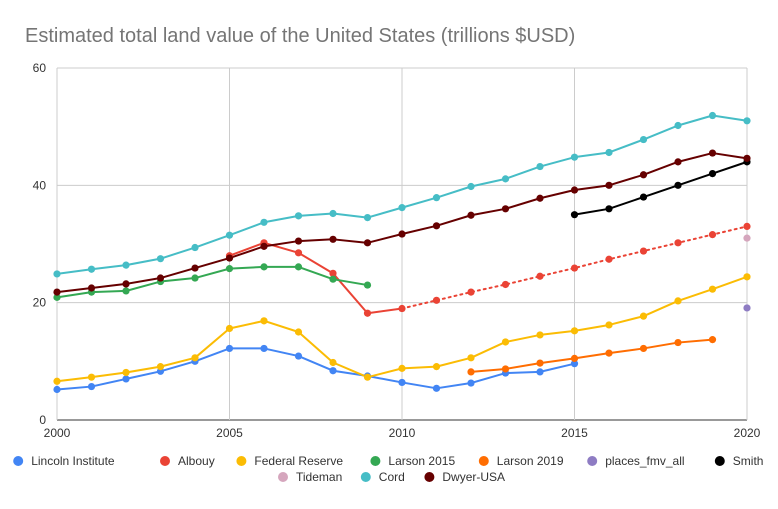 The height and width of the screenshot is (509, 778). I want to click on legend-item-places-fmv-all: places_fmv_all, so click(636, 461).